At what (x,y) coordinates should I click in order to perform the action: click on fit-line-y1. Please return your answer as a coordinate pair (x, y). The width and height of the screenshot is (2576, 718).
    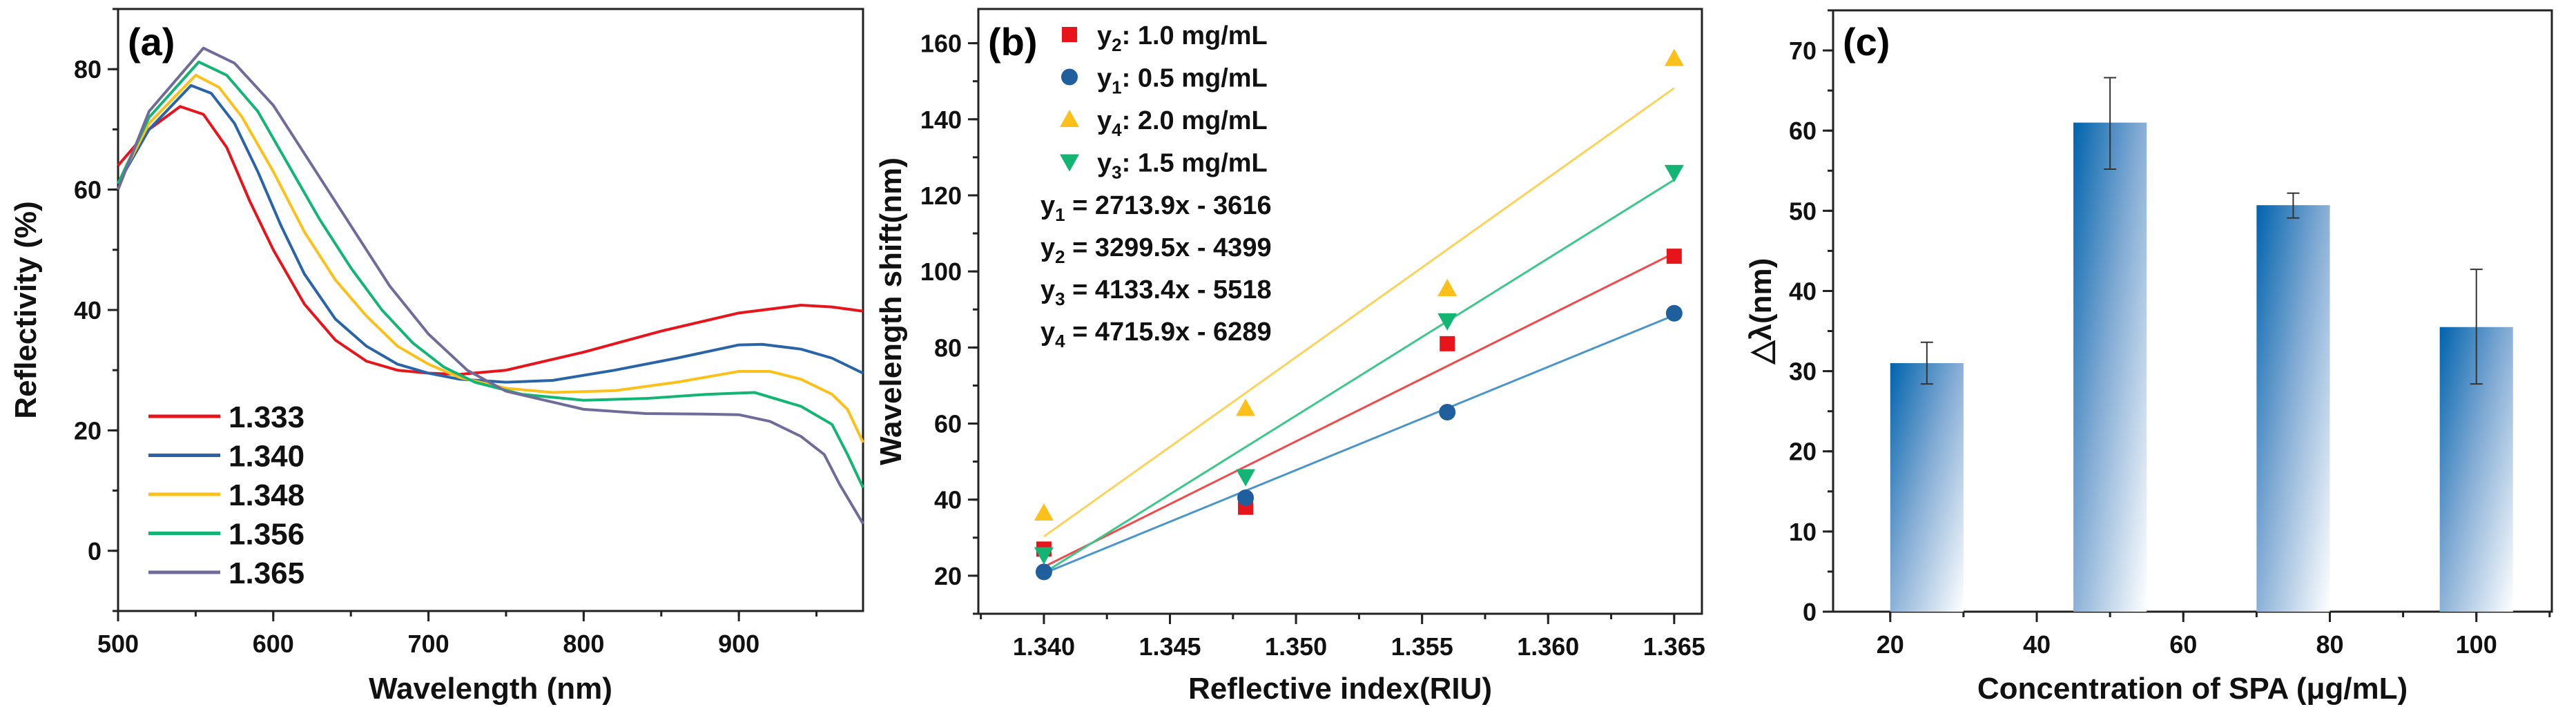
    Looking at the image, I should click on (1359, 444).